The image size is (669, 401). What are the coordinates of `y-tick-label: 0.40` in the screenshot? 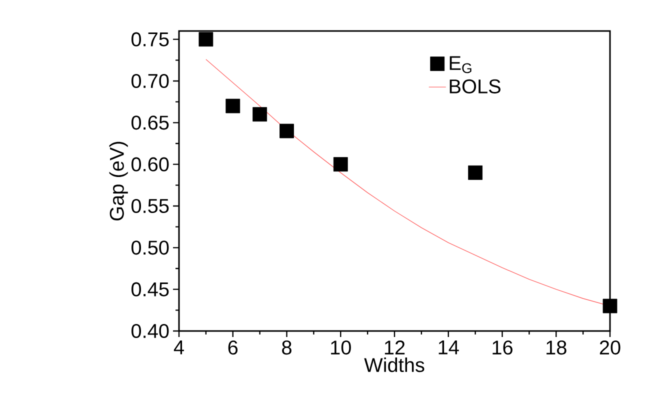 It's located at (150, 331).